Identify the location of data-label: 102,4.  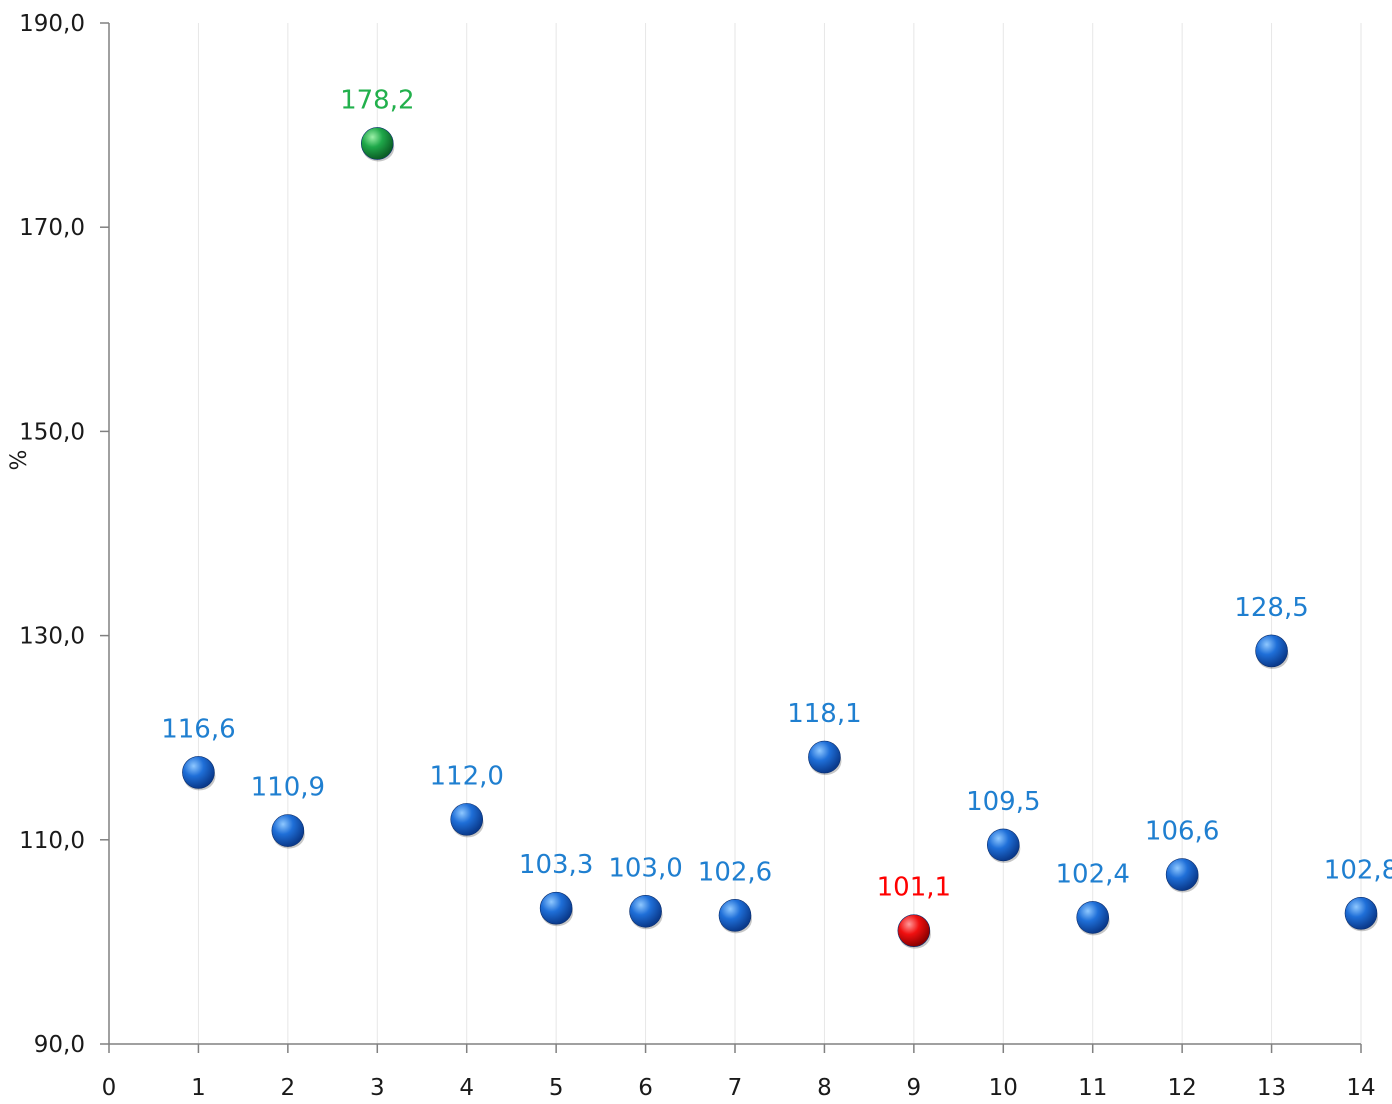
(1092, 874).